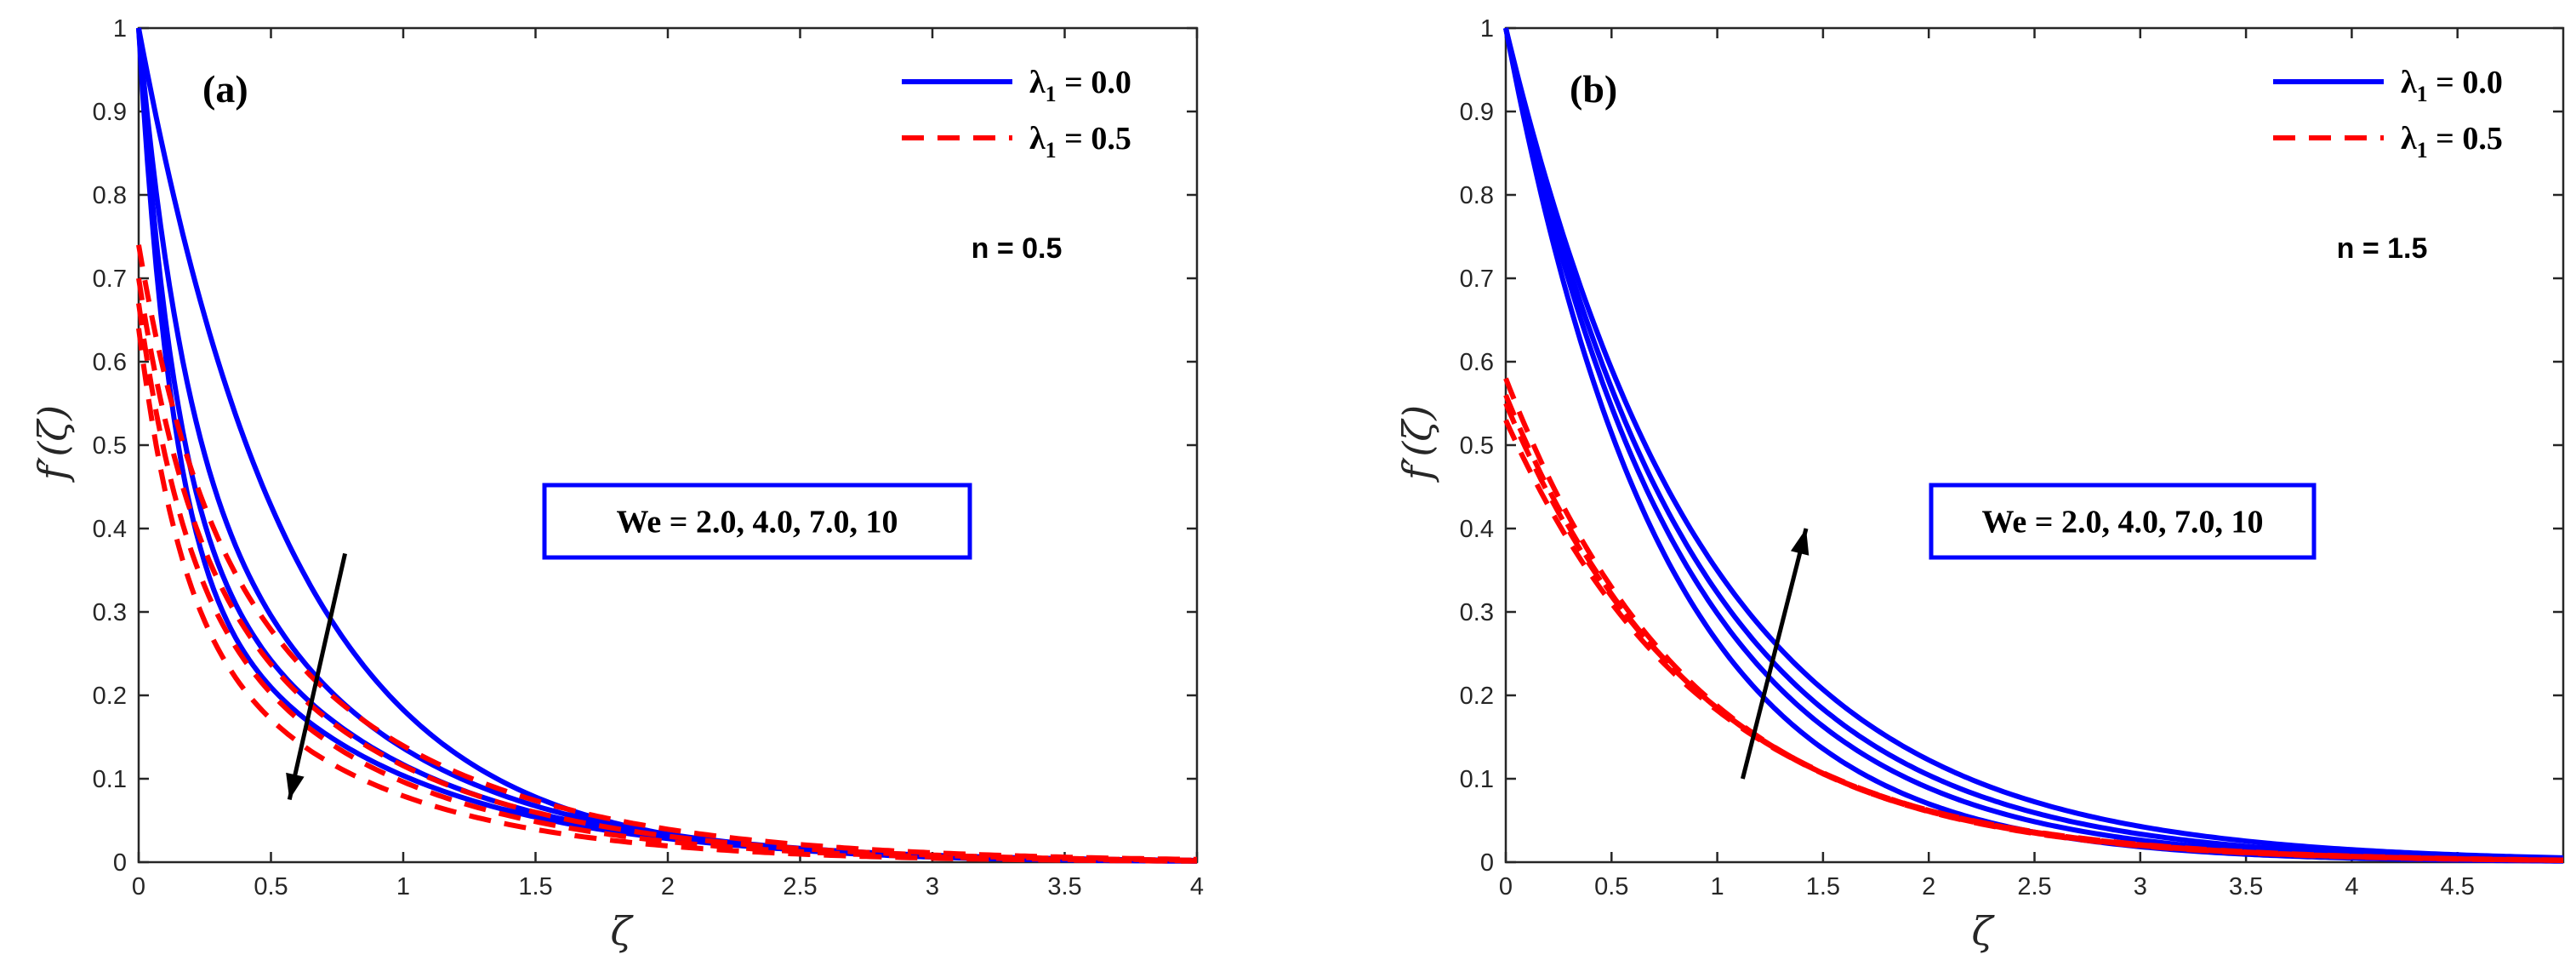 Image resolution: width=2576 pixels, height=966 pixels. Describe the element at coordinates (1593, 89) in the screenshot. I see `panel-label: (b)` at that location.